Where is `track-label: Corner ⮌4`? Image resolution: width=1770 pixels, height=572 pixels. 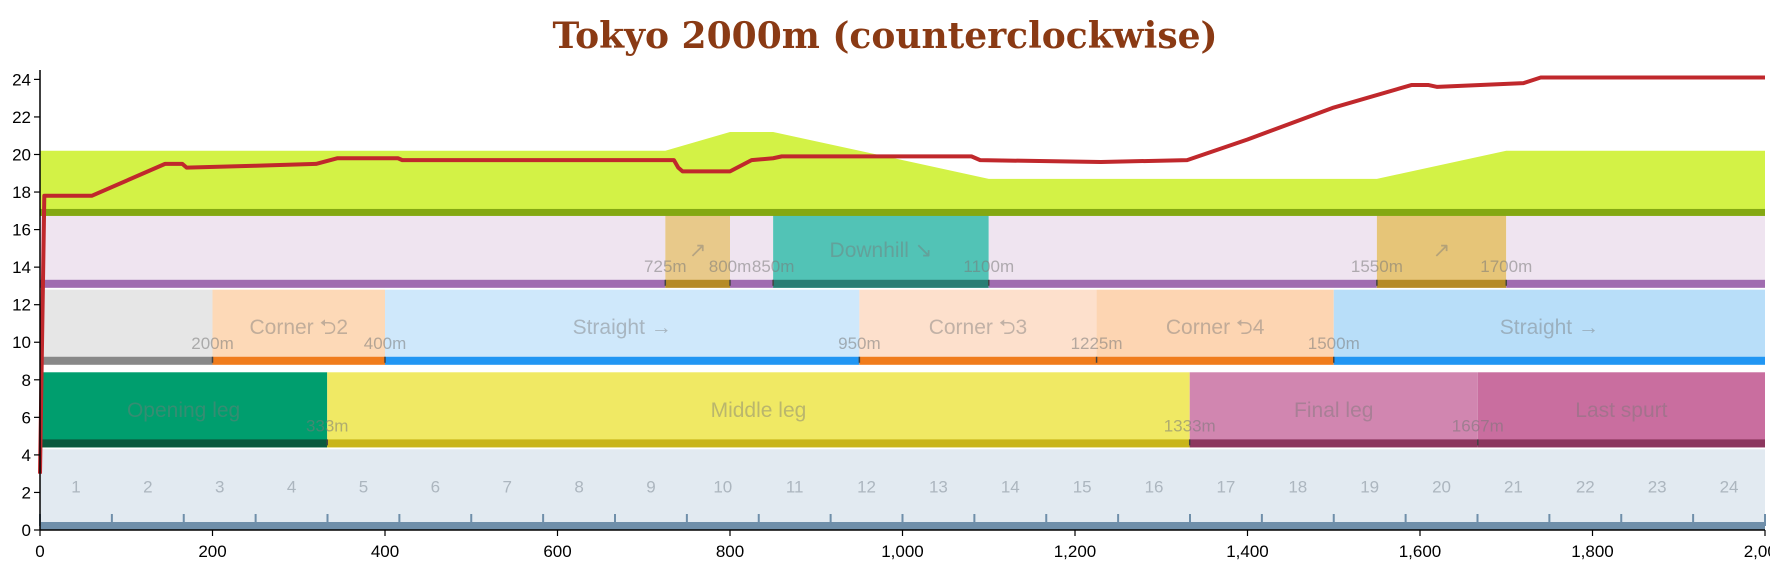 track-label: Corner ⮌4 is located at coordinates (1215, 327).